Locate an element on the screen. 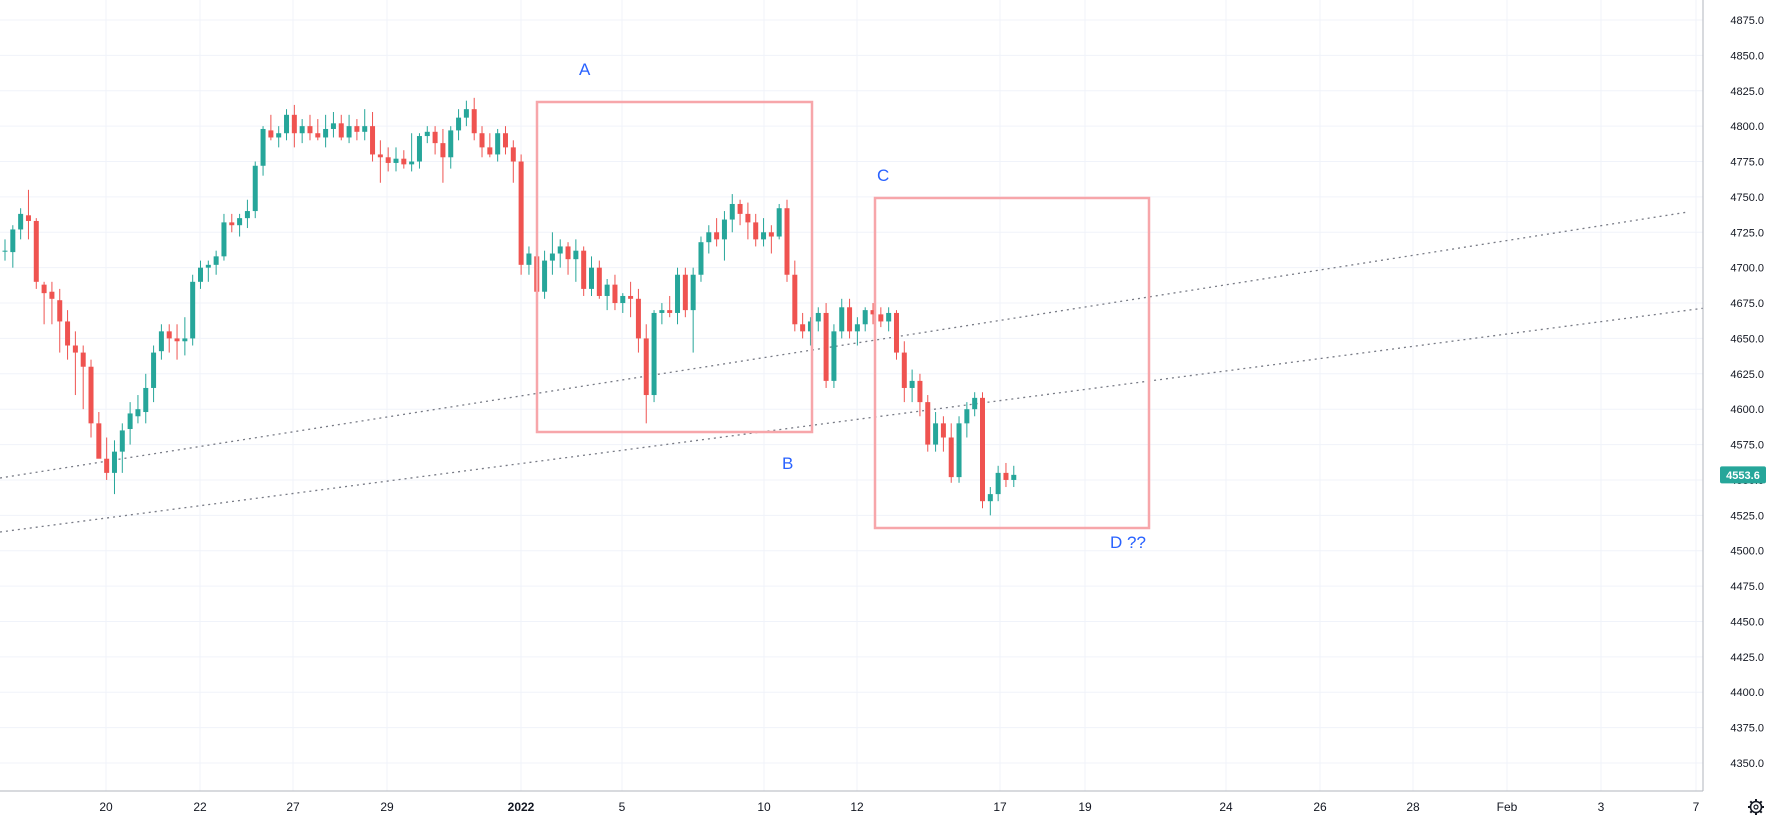 The image size is (1773, 821). price-tick-label: 4350.0 is located at coordinates (1747, 764).